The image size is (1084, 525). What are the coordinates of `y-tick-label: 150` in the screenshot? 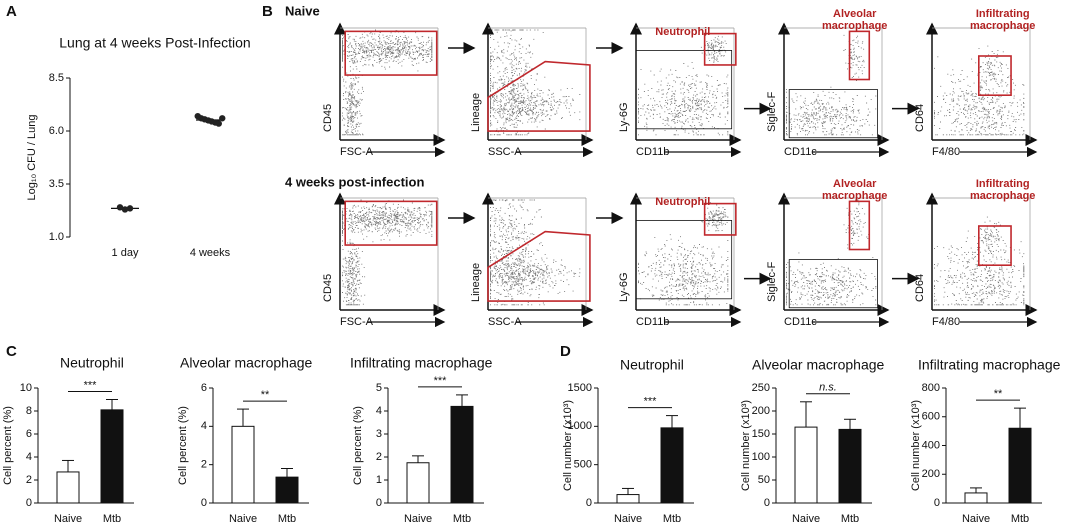 It's located at (761, 434).